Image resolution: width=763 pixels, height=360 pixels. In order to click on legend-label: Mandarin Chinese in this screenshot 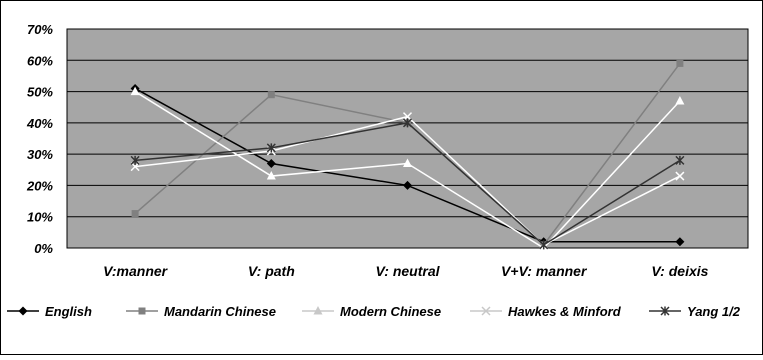, I will do `click(220, 311)`.